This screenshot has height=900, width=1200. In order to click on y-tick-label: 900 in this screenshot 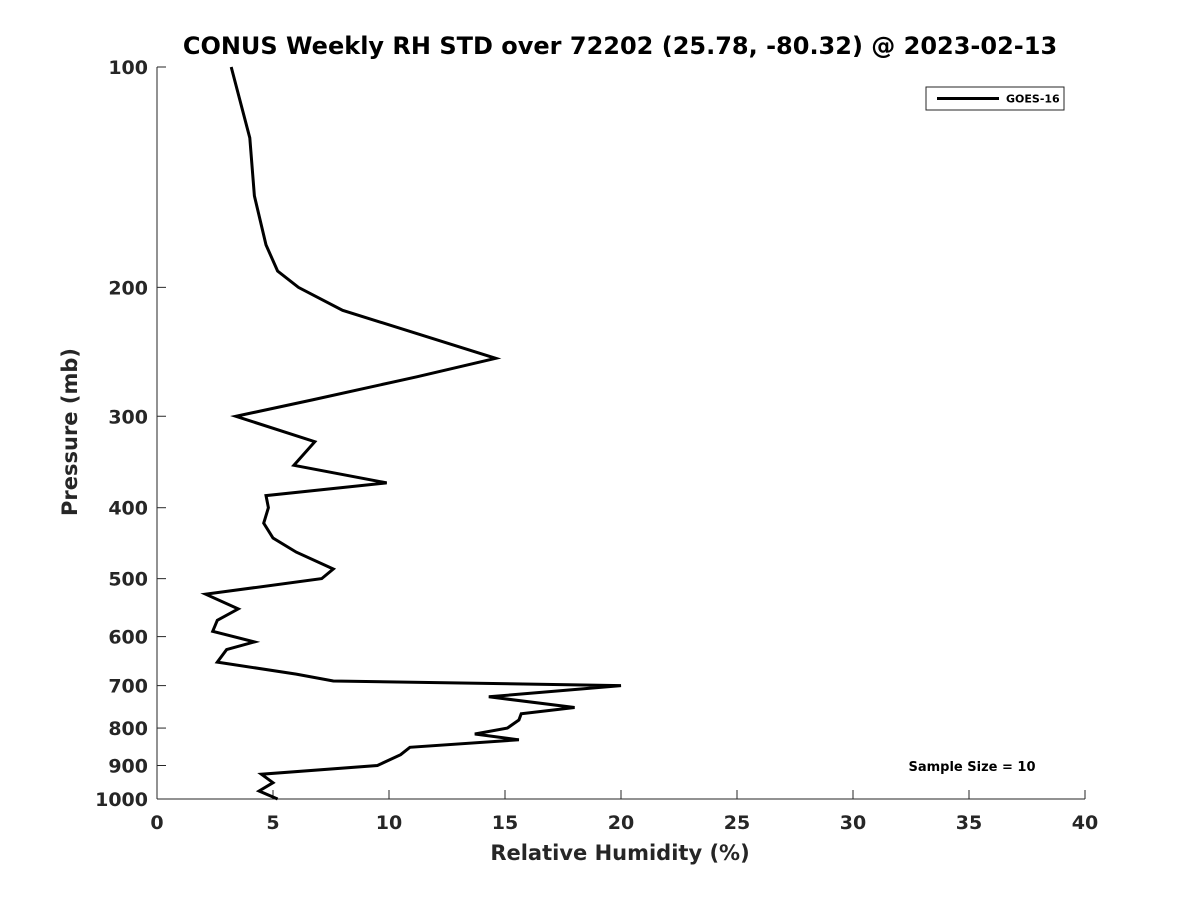, I will do `click(128, 767)`.